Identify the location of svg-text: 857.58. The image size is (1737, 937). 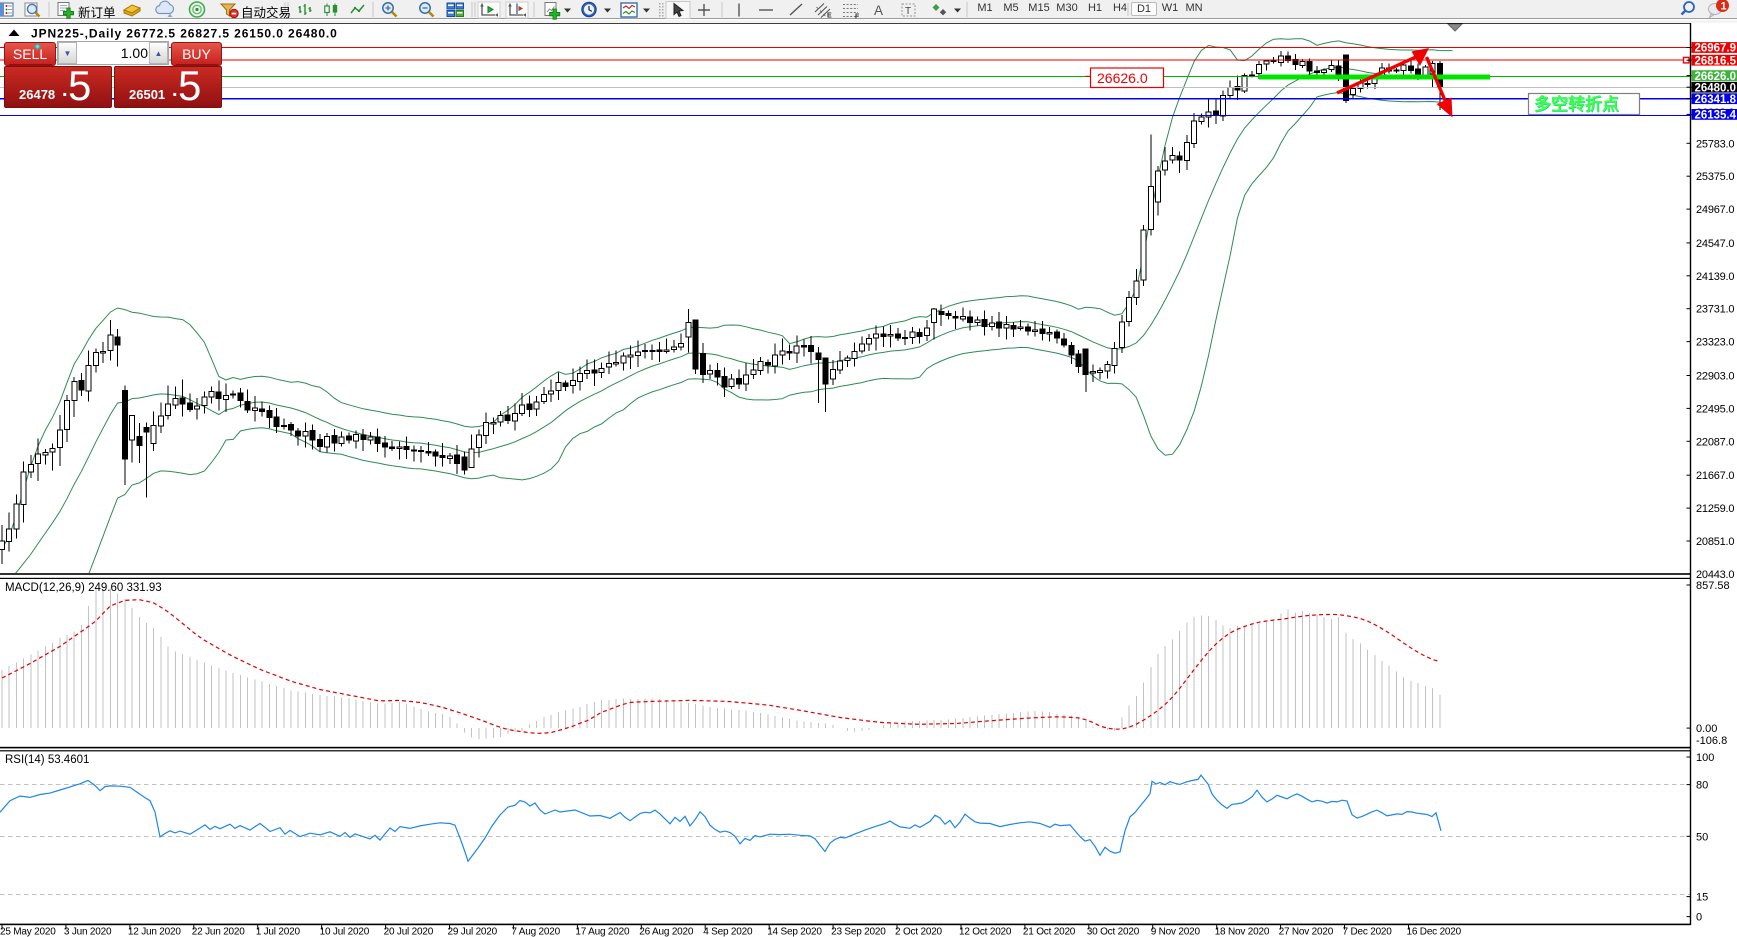
(1713, 586).